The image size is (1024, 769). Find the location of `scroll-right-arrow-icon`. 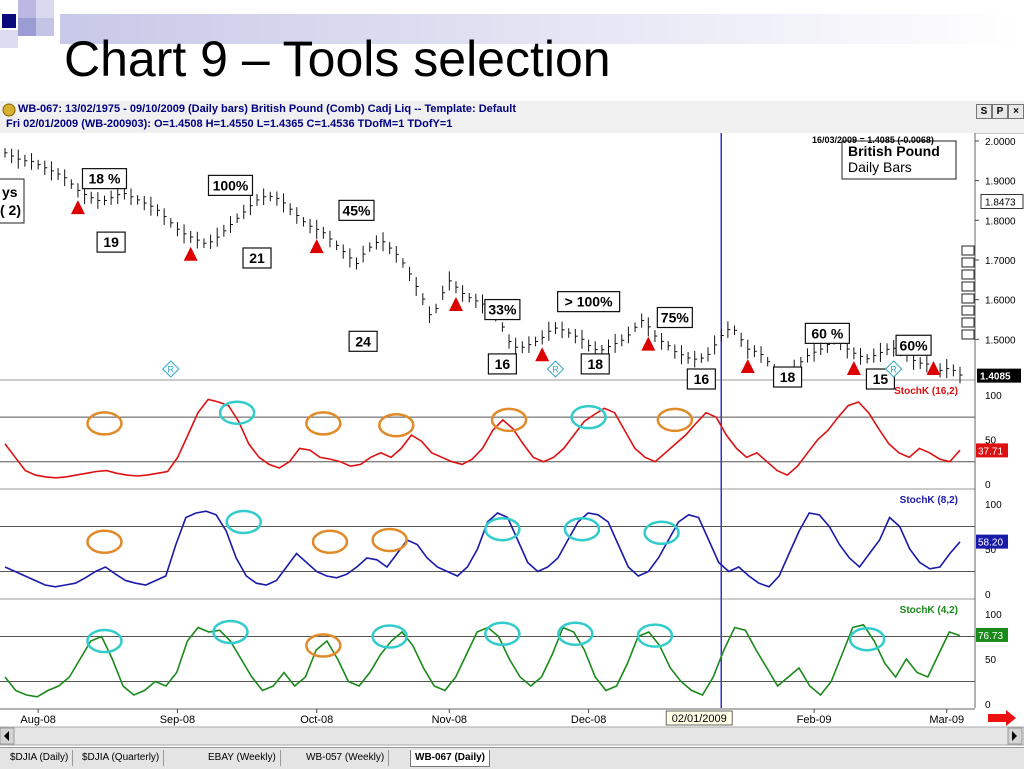

scroll-right-arrow-icon is located at coordinates (1002, 718).